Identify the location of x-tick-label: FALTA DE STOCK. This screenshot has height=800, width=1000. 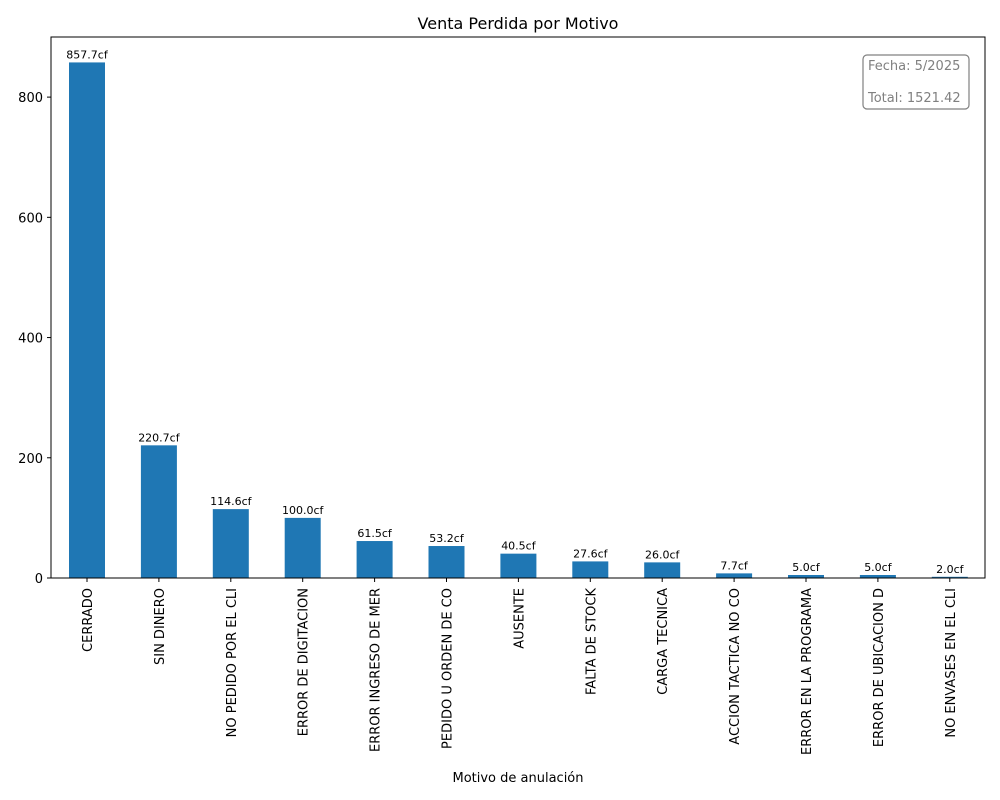
(591, 641).